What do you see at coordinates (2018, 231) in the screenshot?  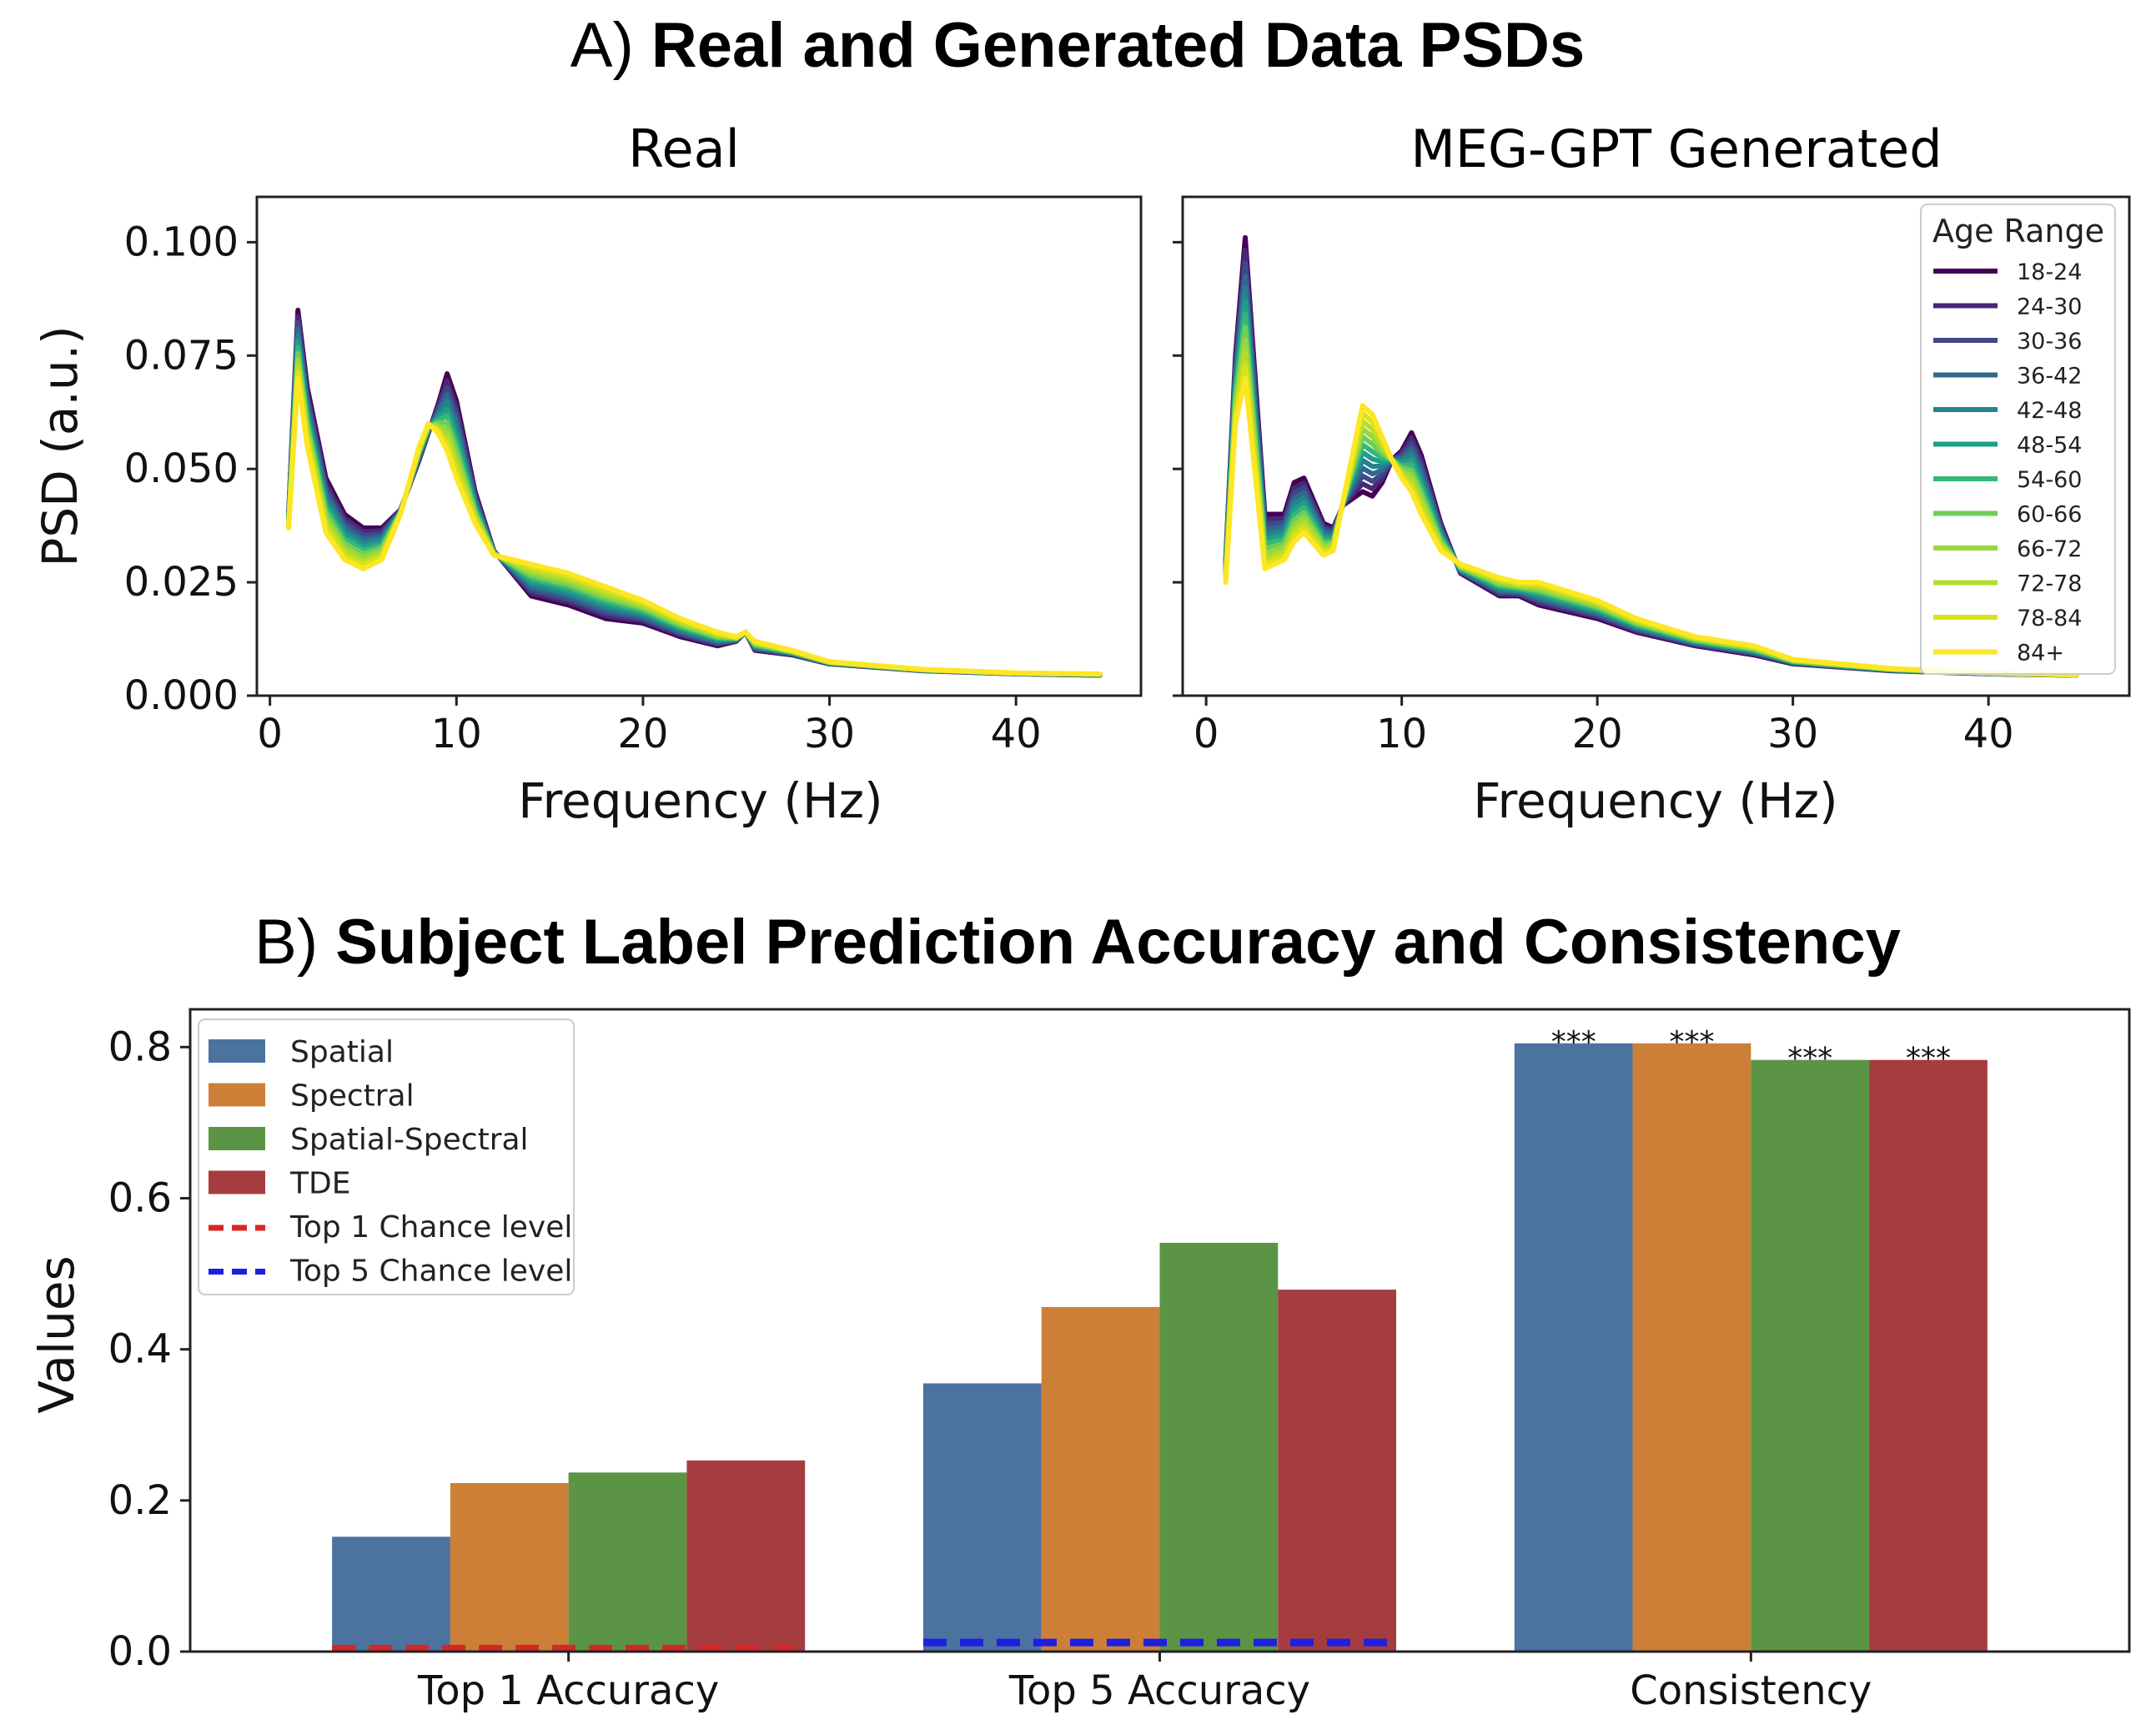 I see `age-range-legend-title: Age Range` at bounding box center [2018, 231].